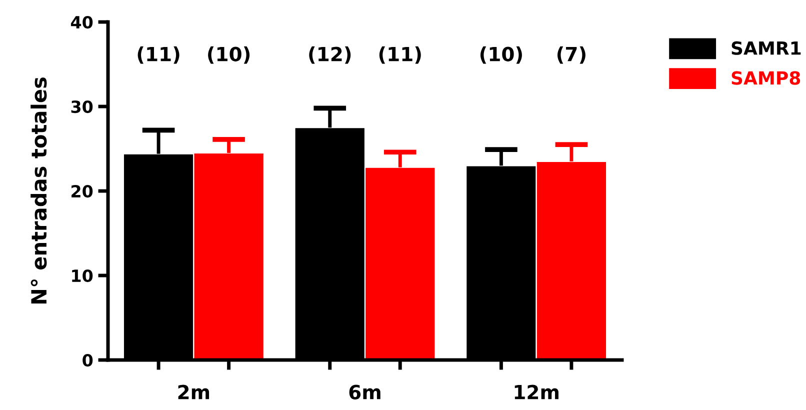  What do you see at coordinates (82, 275) in the screenshot?
I see `y-tick-label: 10` at bounding box center [82, 275].